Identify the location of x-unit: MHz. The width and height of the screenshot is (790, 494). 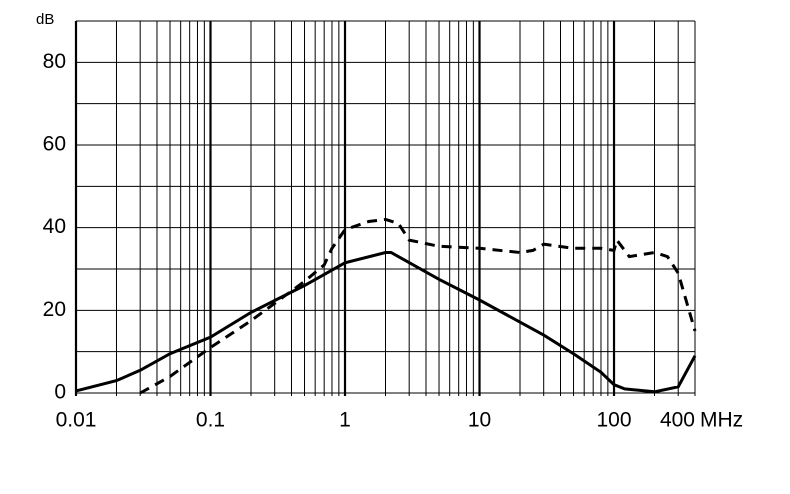
(721, 420).